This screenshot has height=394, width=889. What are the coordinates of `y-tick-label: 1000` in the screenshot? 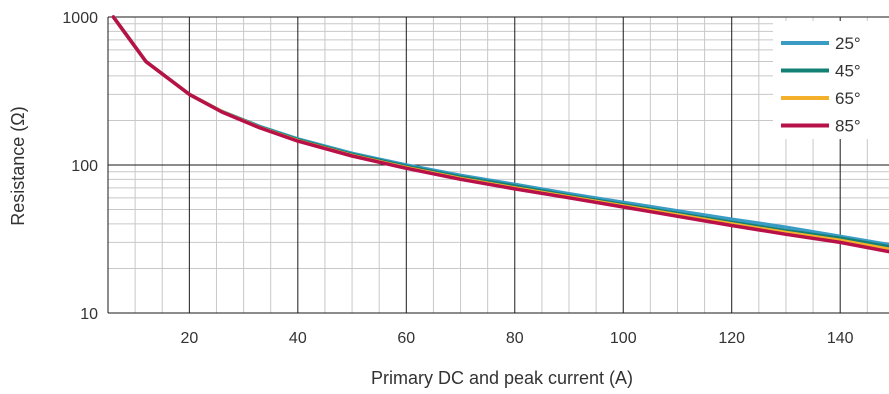 It's located at (80, 18).